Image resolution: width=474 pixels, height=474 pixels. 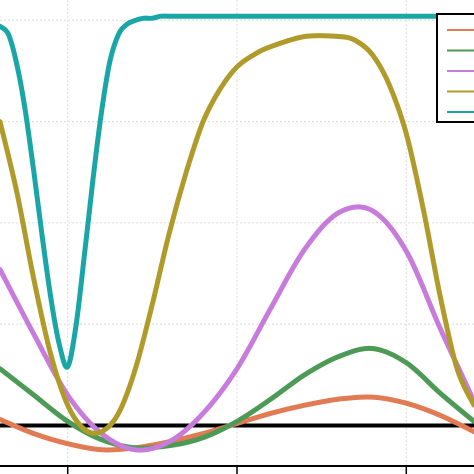 I want to click on legend-box, so click(x=455, y=68).